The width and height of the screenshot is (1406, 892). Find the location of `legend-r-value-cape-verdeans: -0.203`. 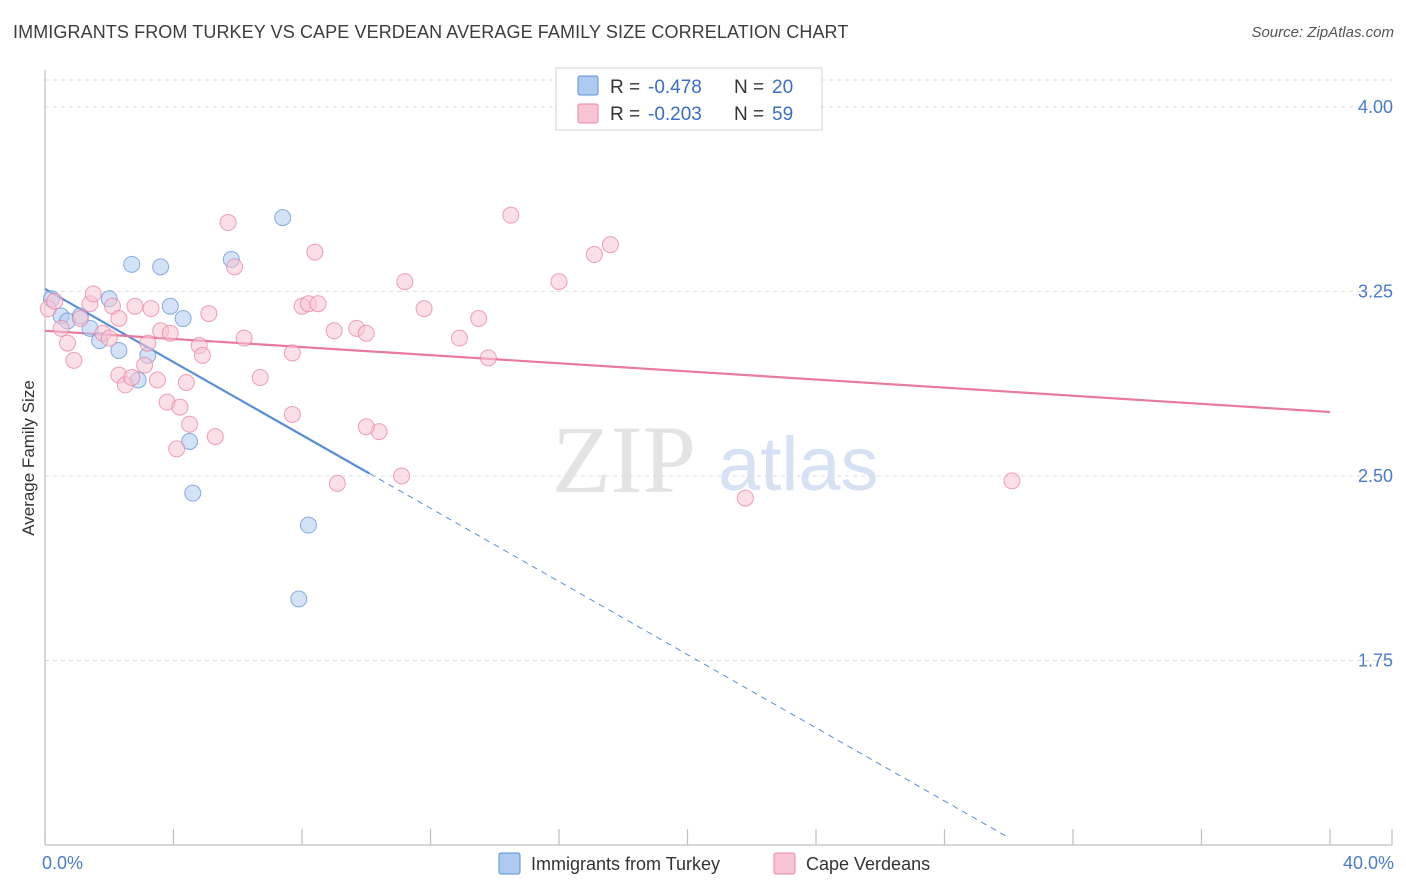

legend-r-value-cape-verdeans: -0.203 is located at coordinates (675, 114).